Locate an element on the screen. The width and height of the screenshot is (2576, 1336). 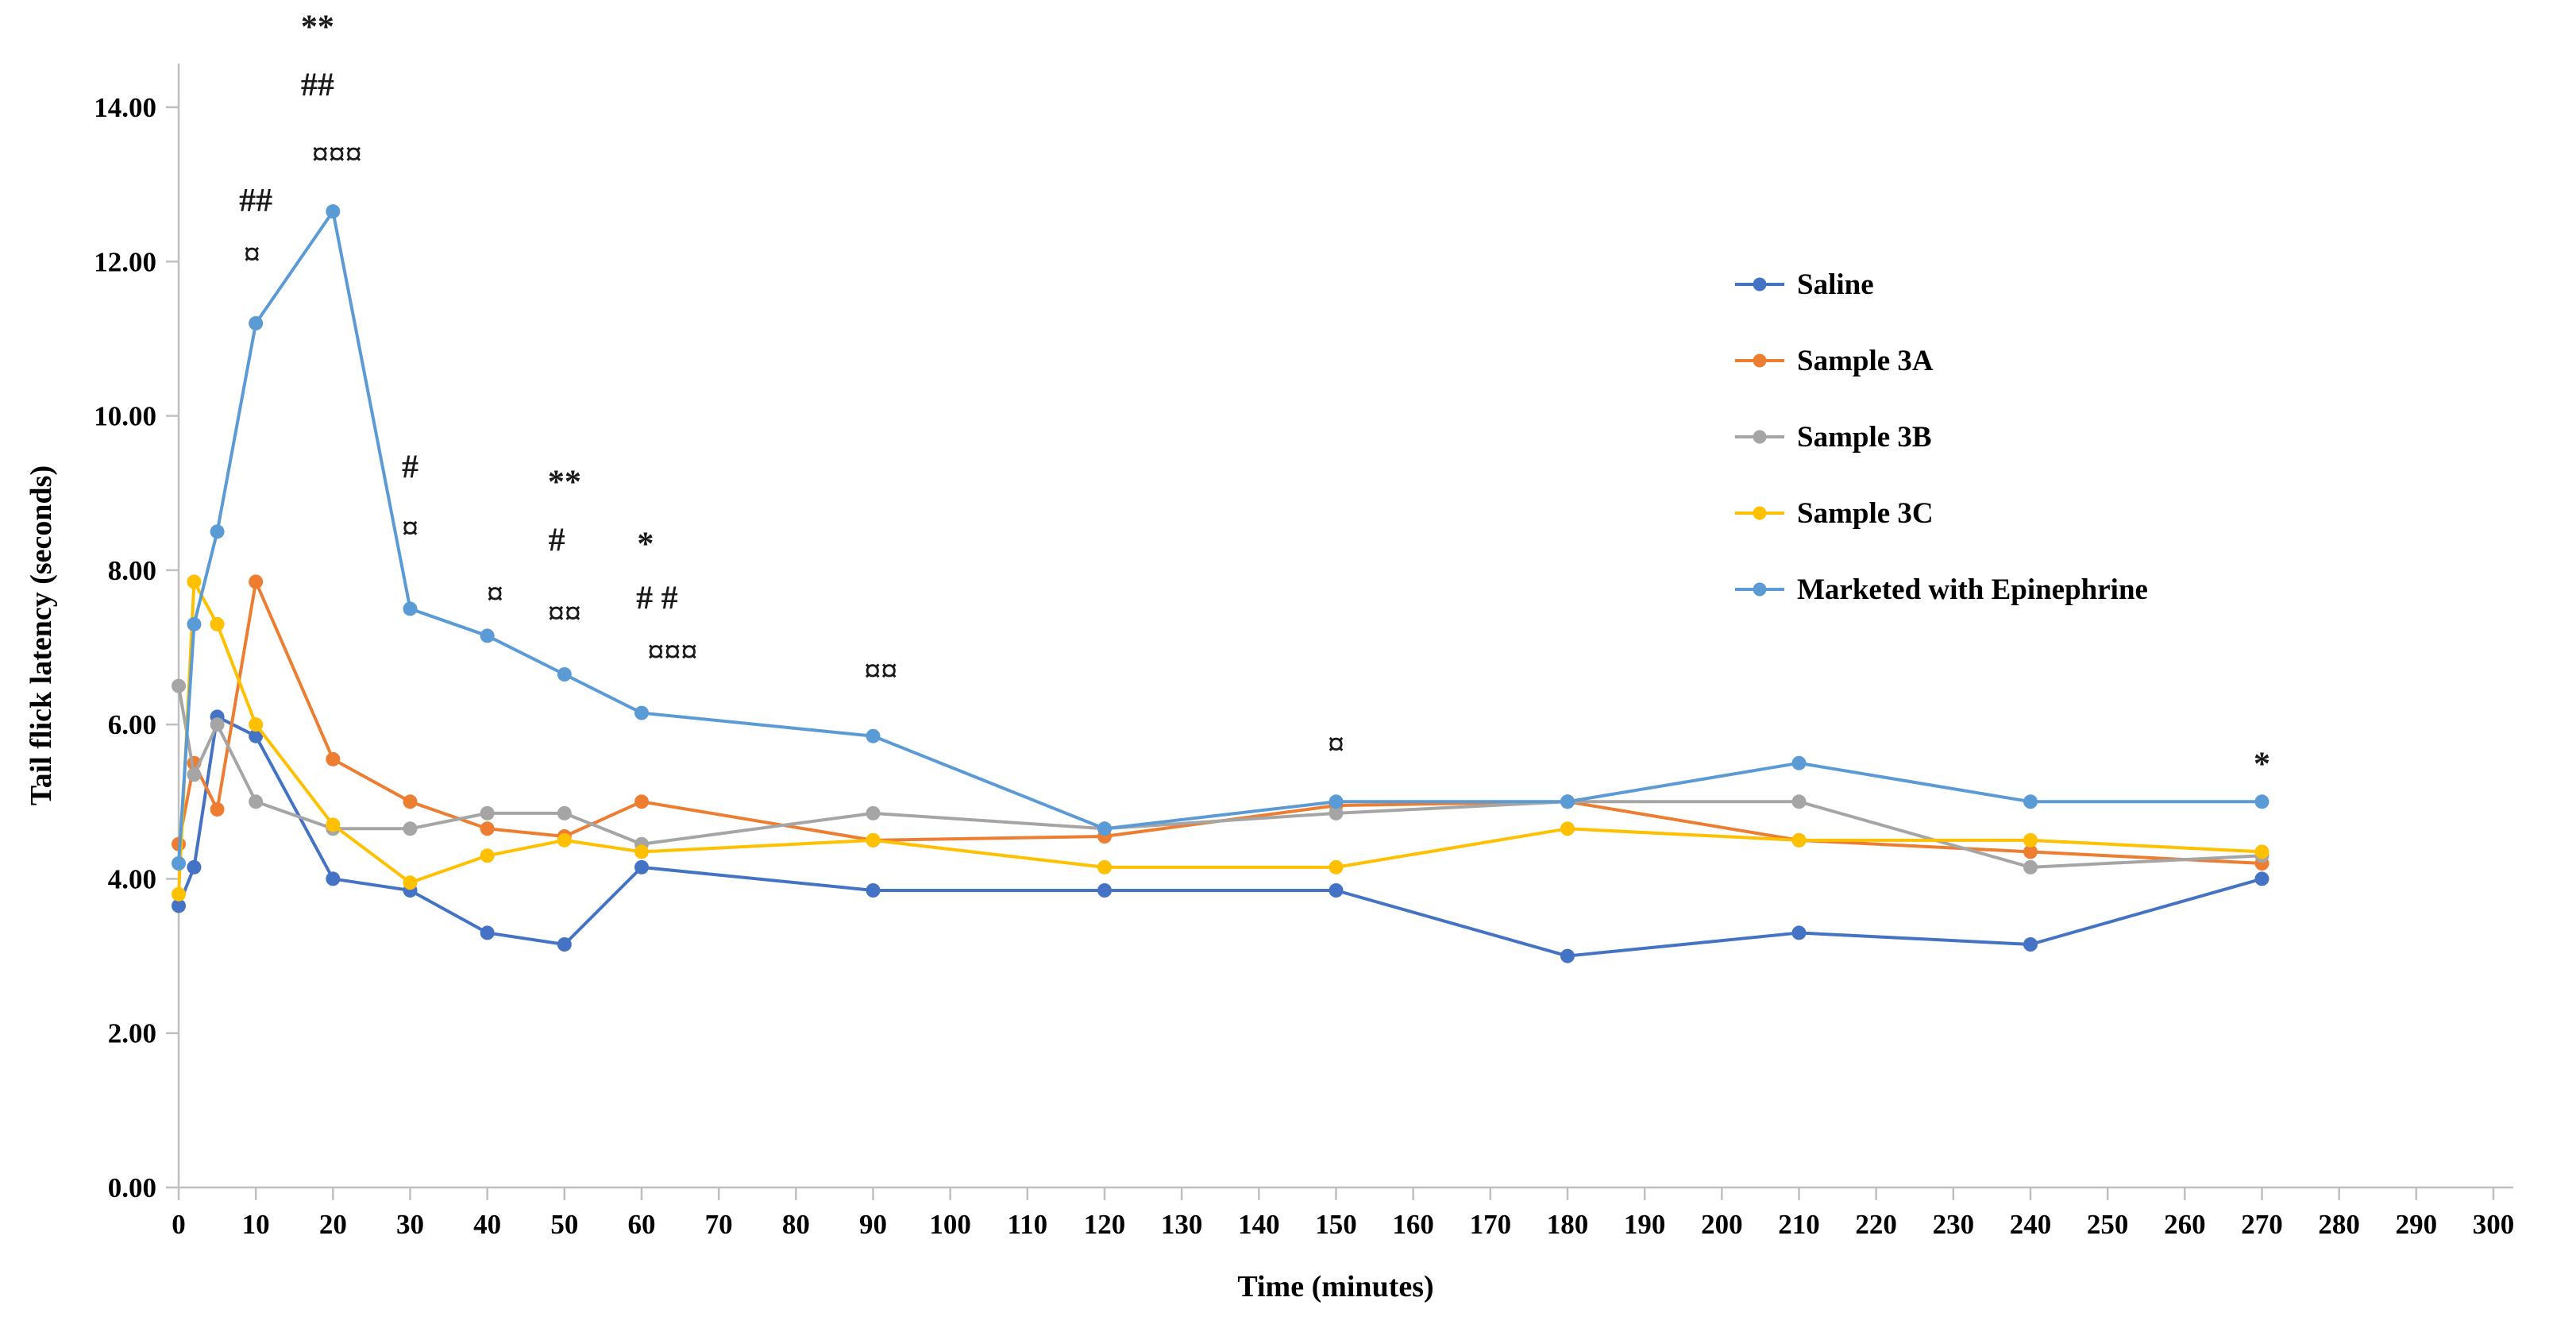
x-tick-label: 210 is located at coordinates (1799, 1224).